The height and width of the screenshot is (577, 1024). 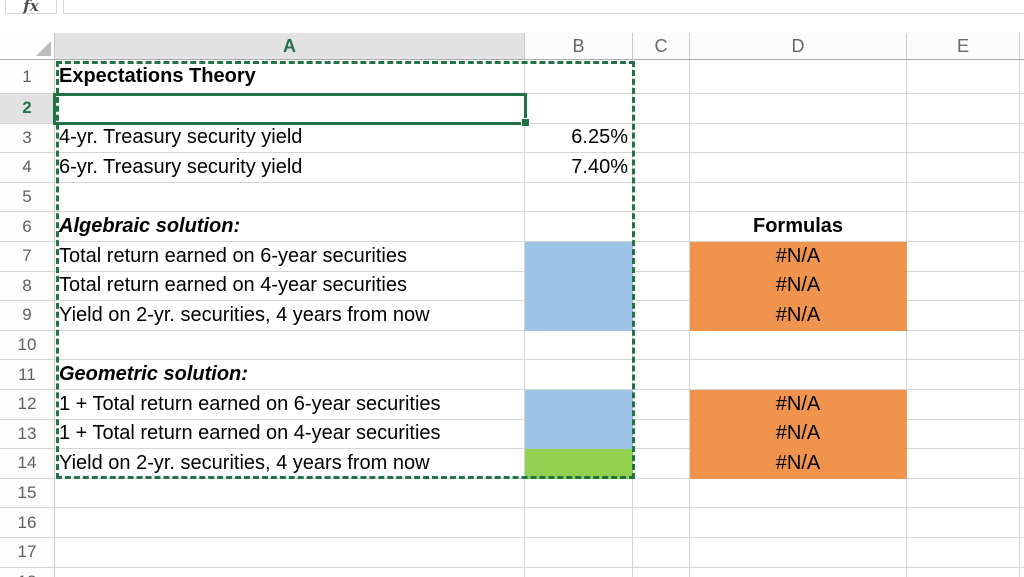 What do you see at coordinates (963, 375) in the screenshot?
I see `cell-E11` at bounding box center [963, 375].